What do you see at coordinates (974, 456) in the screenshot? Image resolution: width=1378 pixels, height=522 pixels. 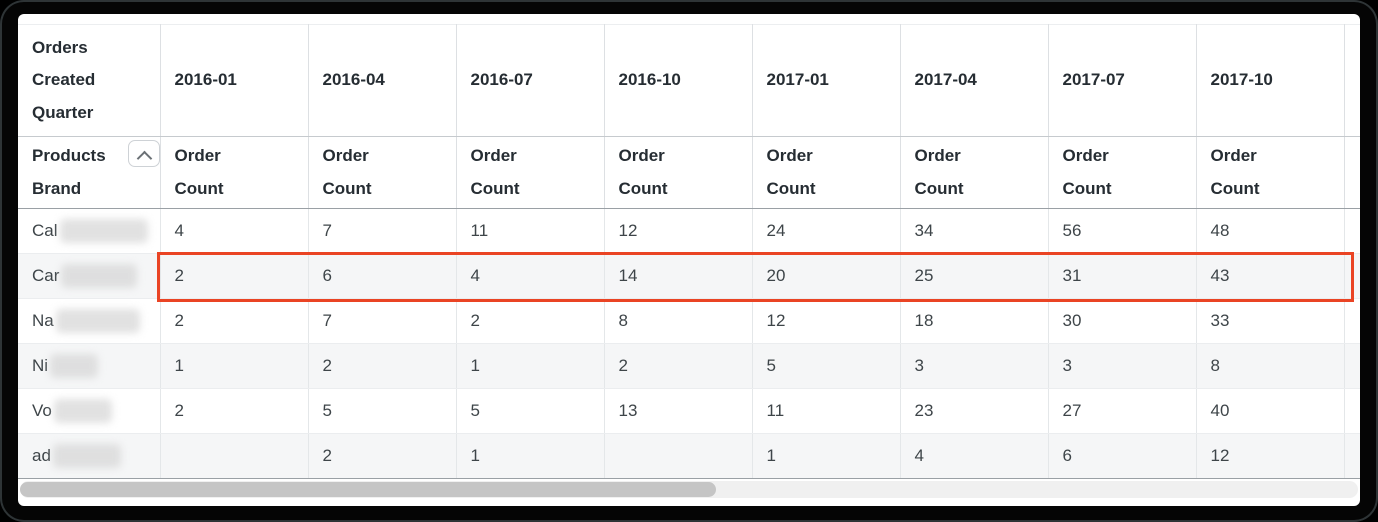 I see `value-cell-ad-2017-04: 4` at bounding box center [974, 456].